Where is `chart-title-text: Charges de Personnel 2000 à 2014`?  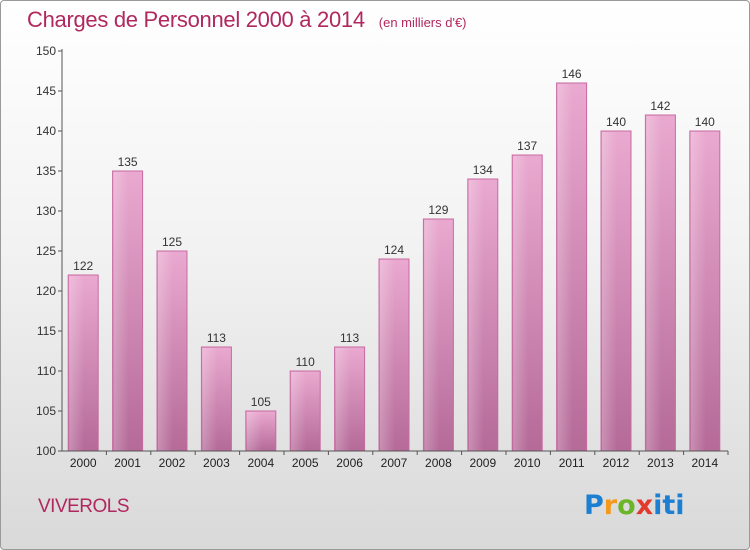
chart-title-text: Charges de Personnel 2000 à 2014 is located at coordinates (196, 19).